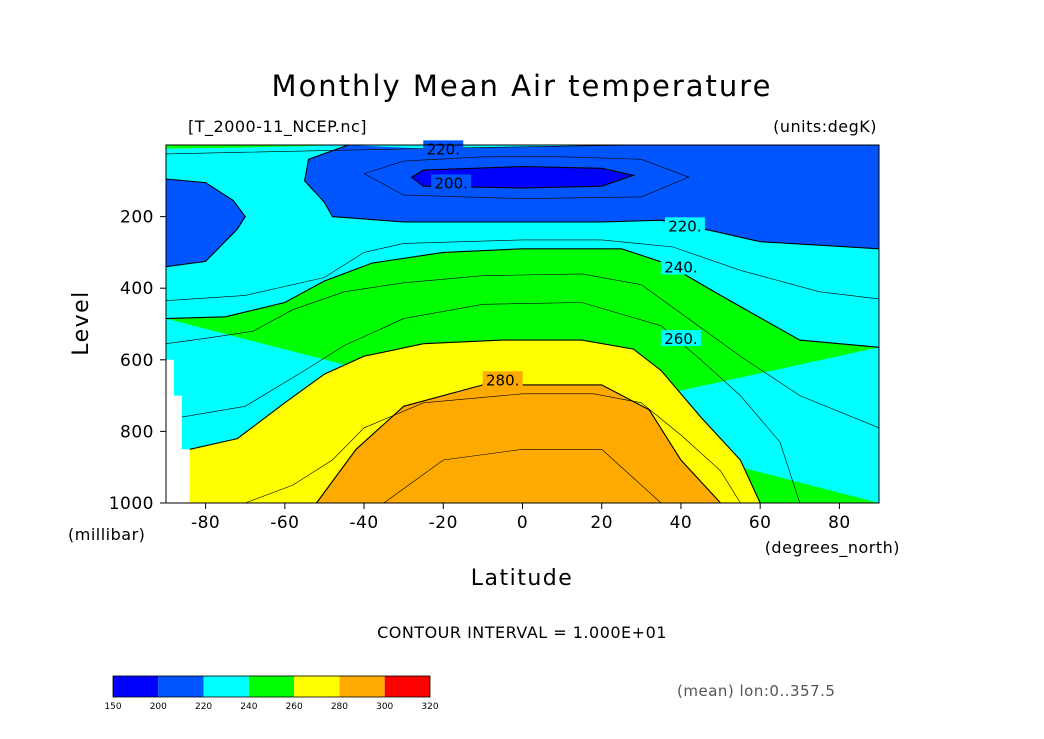 This screenshot has width=1044, height=739. Describe the element at coordinates (205, 523) in the screenshot. I see `x-tick-label: -80` at that location.